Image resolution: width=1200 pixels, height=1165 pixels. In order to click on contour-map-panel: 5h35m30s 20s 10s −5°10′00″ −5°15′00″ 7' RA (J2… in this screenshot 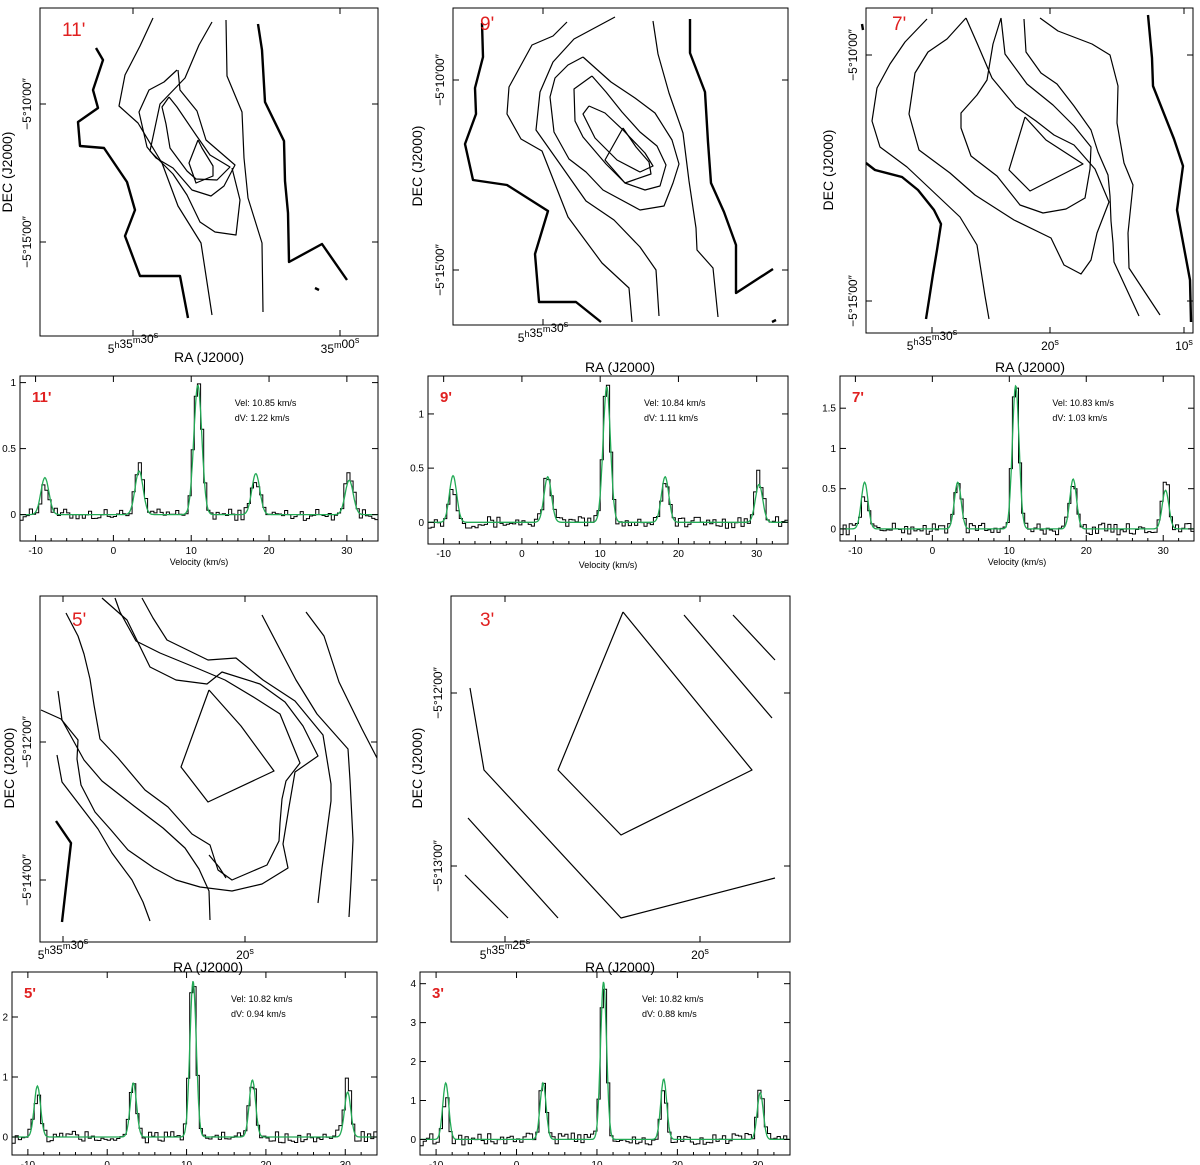, I will do `click(1007, 191)`.